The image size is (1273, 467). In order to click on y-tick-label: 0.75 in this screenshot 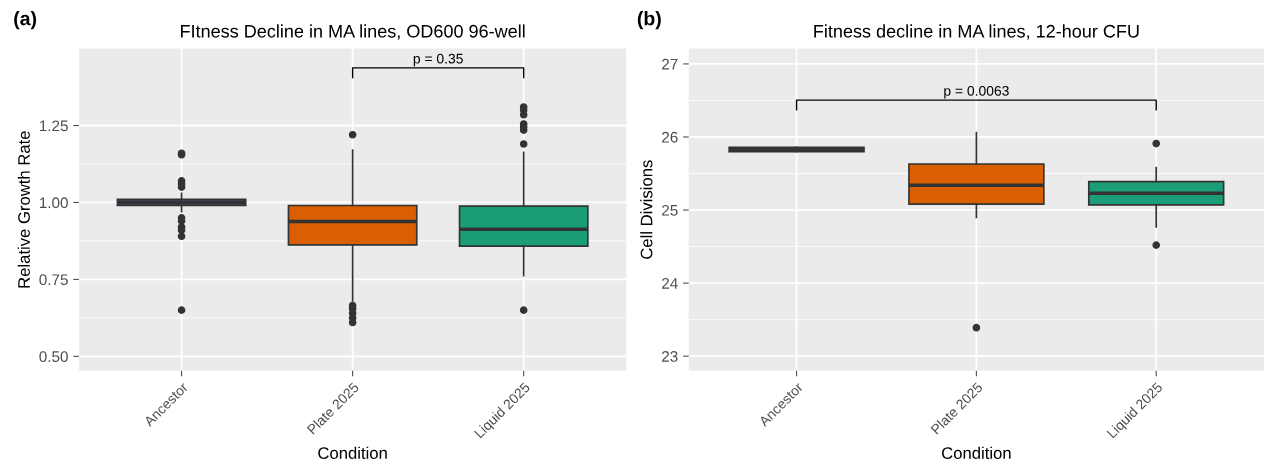, I will do `click(53, 280)`.